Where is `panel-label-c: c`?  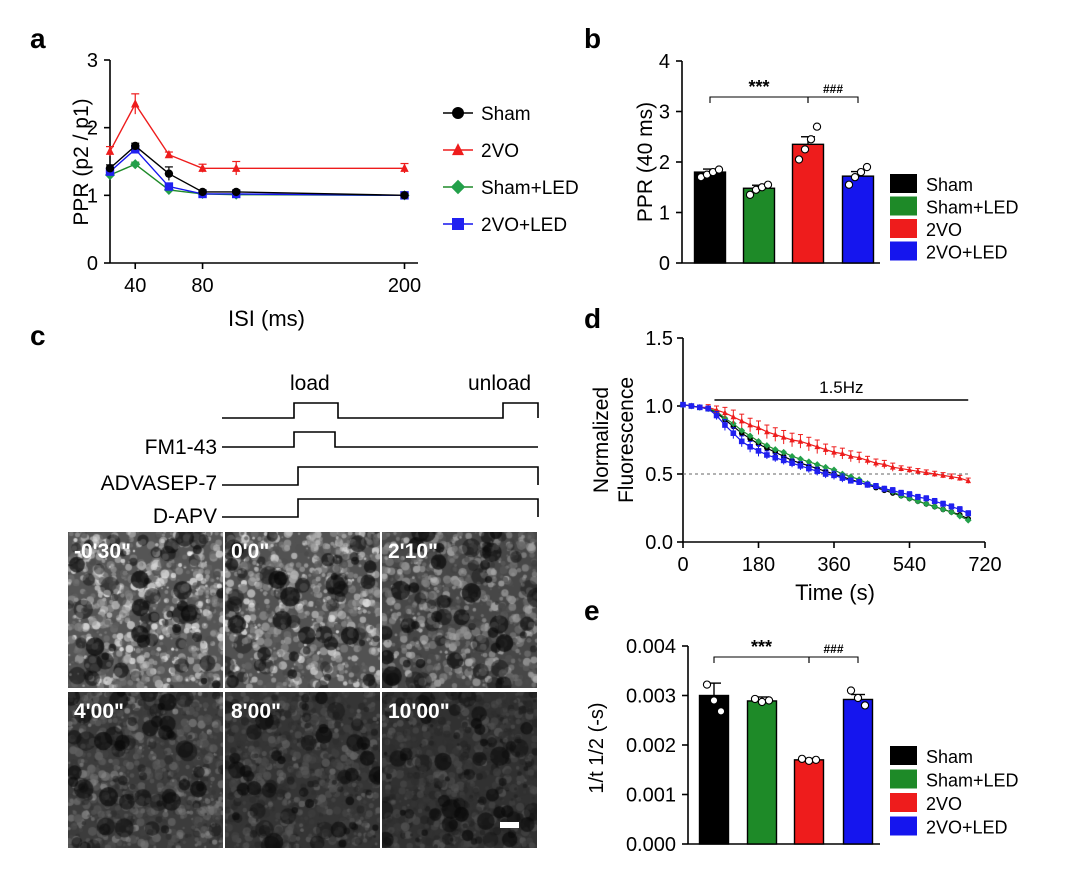 panel-label-c: c is located at coordinates (38, 335).